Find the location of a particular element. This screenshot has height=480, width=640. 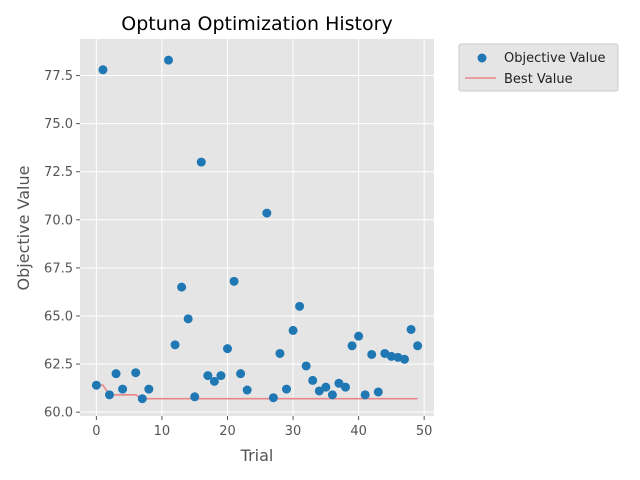

y-tick-label: 65.0 is located at coordinates (58, 316).